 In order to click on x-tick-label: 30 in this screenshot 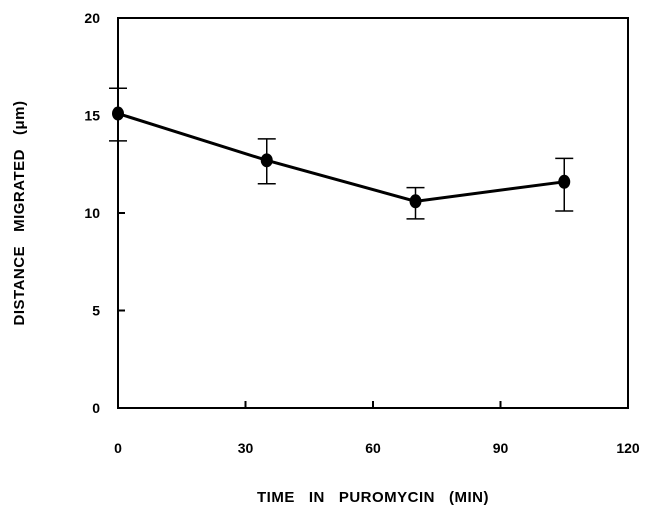, I will do `click(246, 448)`.